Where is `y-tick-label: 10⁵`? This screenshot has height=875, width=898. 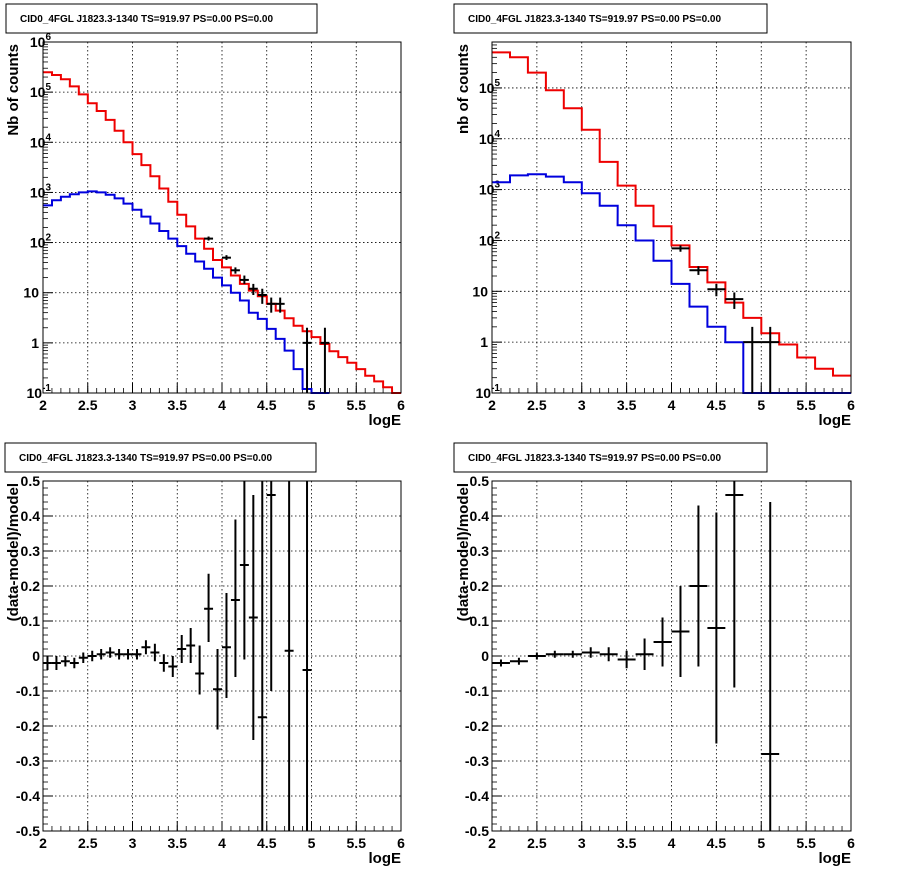 y-tick-label: 10⁵ is located at coordinates (490, 87).